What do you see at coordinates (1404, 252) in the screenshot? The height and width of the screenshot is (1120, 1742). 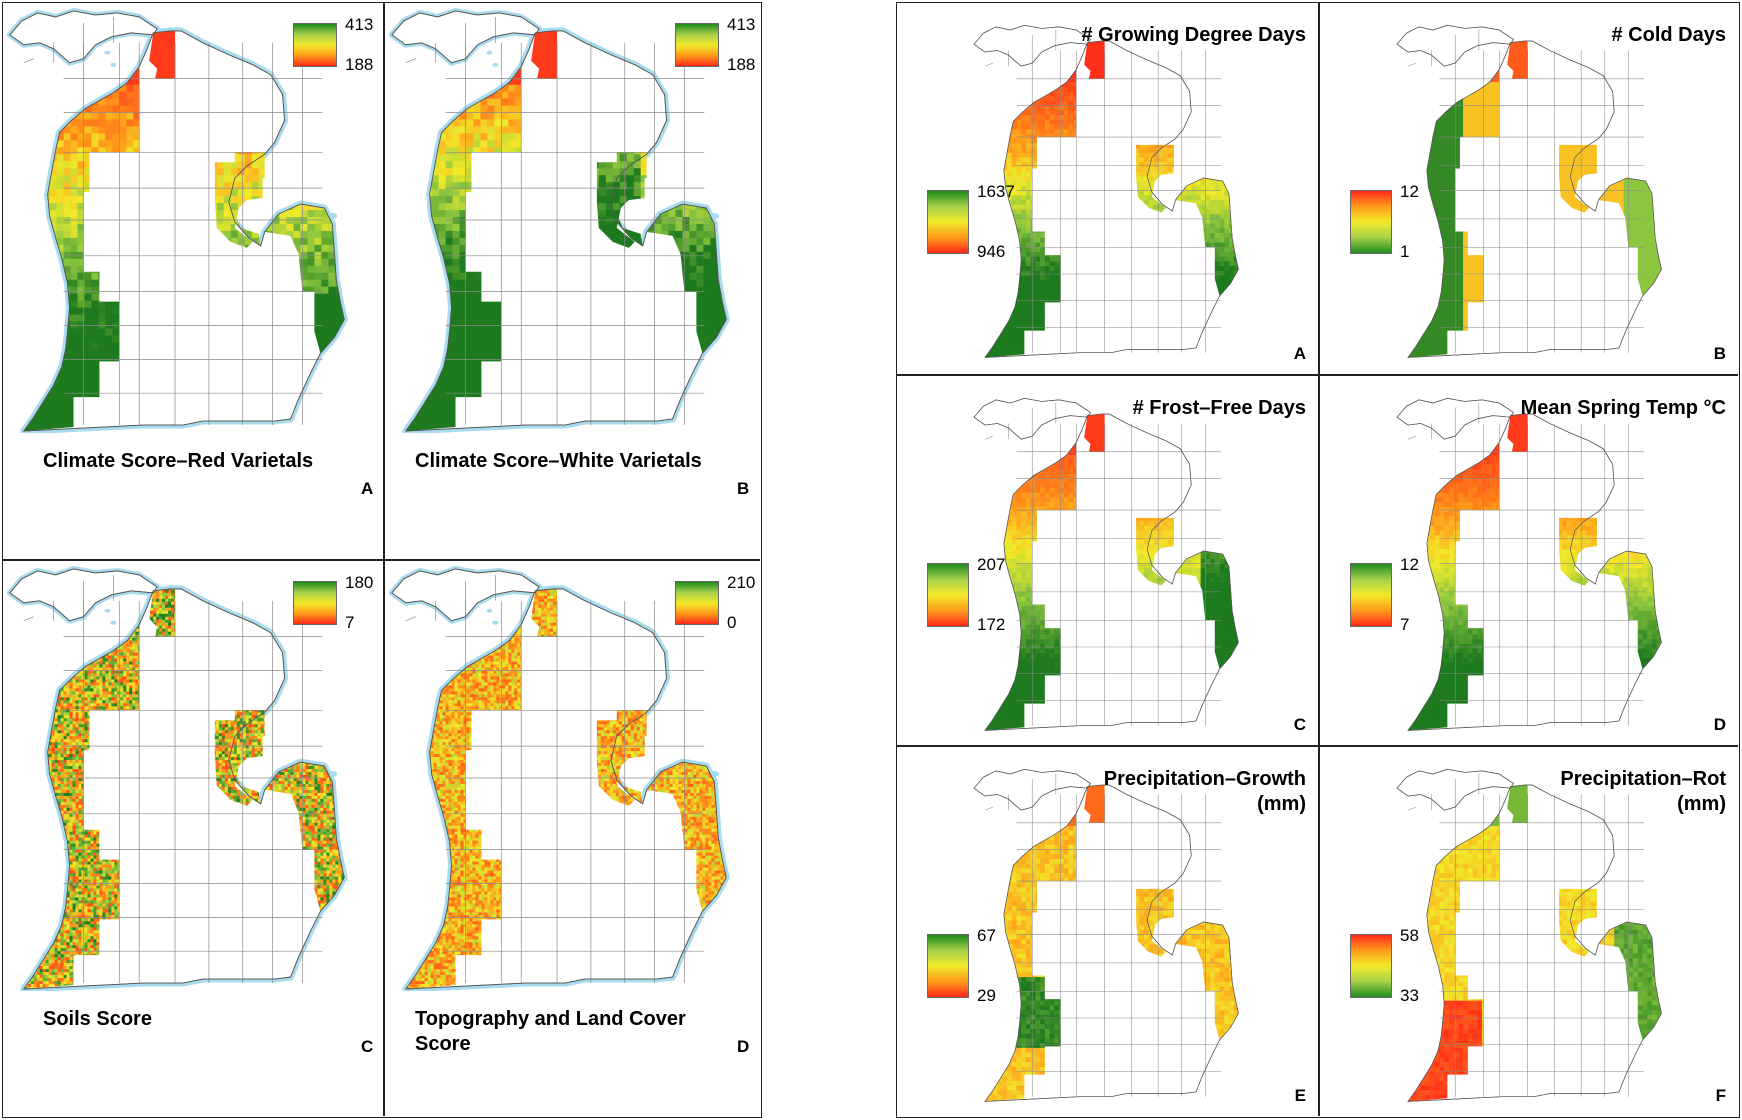 I see `legend-min-label: 1` at bounding box center [1404, 252].